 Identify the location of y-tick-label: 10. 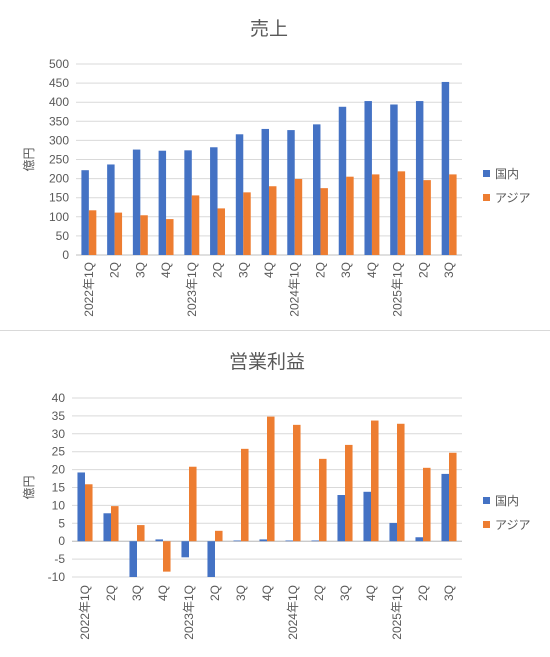
(59, 505).